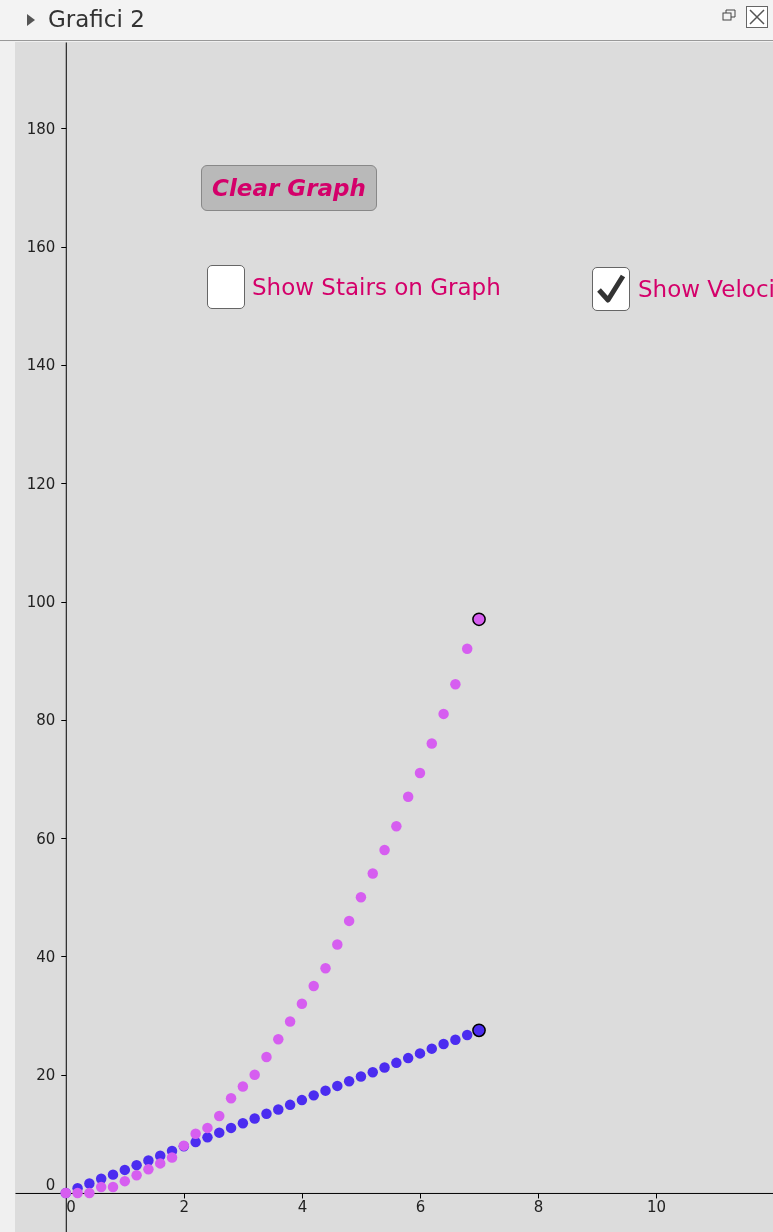  What do you see at coordinates (41, 365) in the screenshot?
I see `y-tick-label: 140` at bounding box center [41, 365].